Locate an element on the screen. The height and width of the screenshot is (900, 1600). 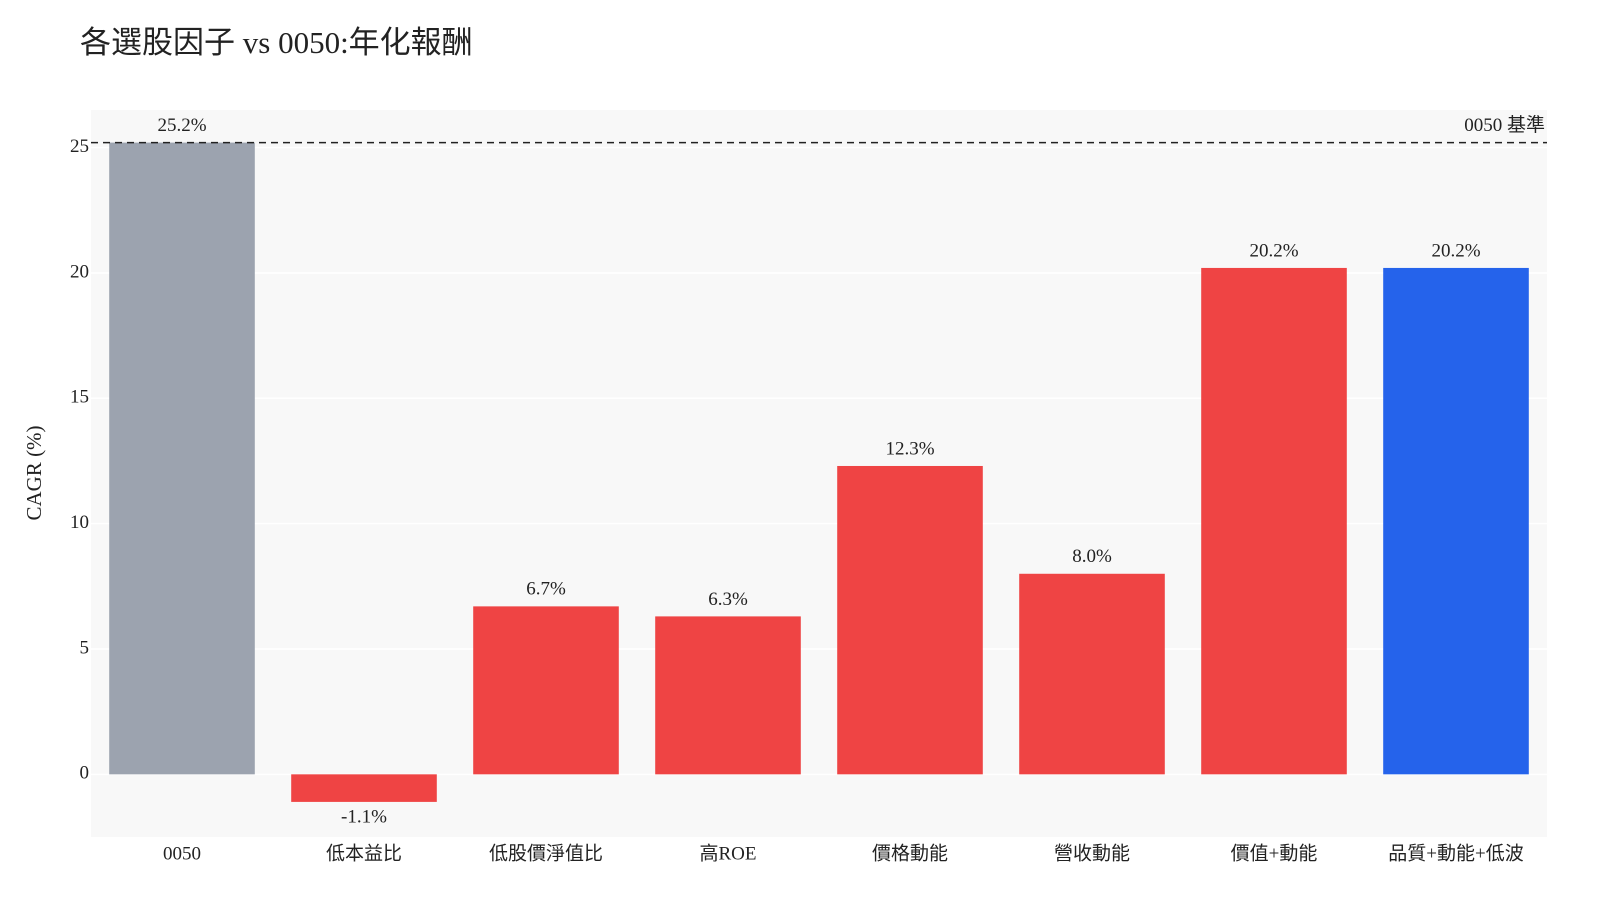
value-label: 25.2% is located at coordinates (181, 125).